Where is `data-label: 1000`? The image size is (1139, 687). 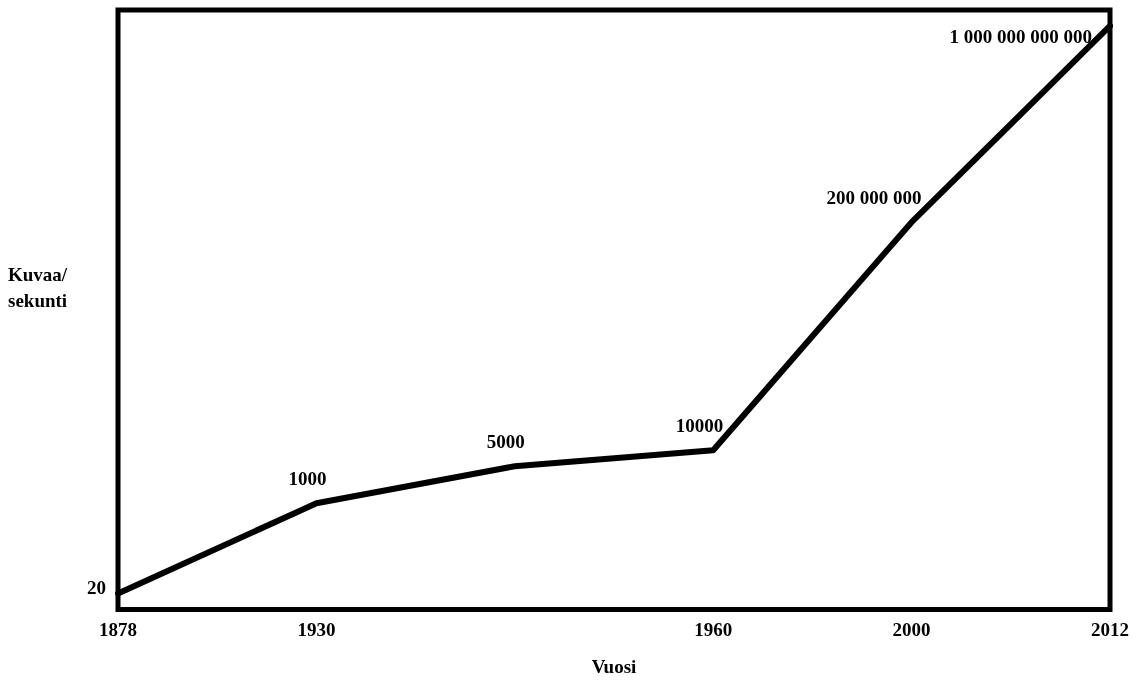
data-label: 1000 is located at coordinates (307, 478).